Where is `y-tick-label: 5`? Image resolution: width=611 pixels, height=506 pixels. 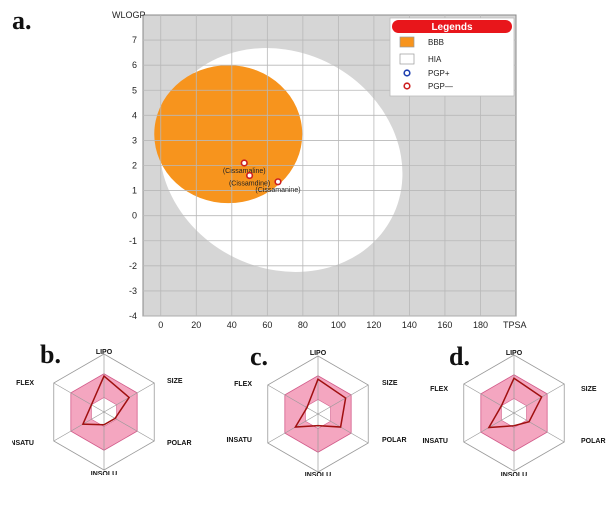 y-tick-label: 5 is located at coordinates (134, 90).